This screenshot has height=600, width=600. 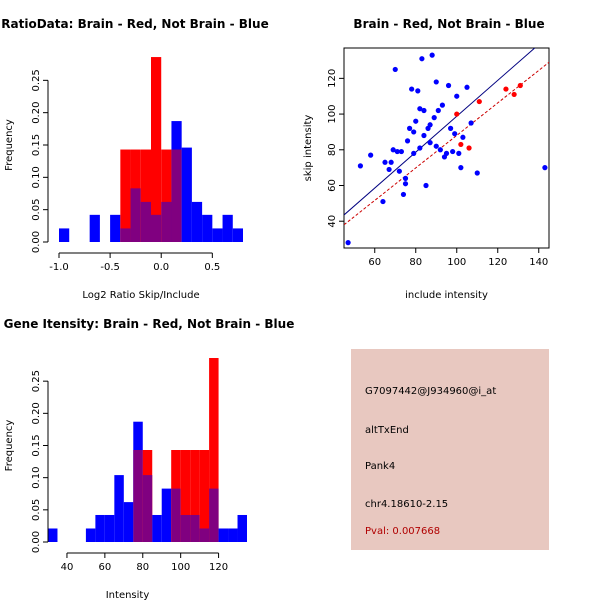 I want to click on x-axis-label: Intensity, so click(x=128, y=595).